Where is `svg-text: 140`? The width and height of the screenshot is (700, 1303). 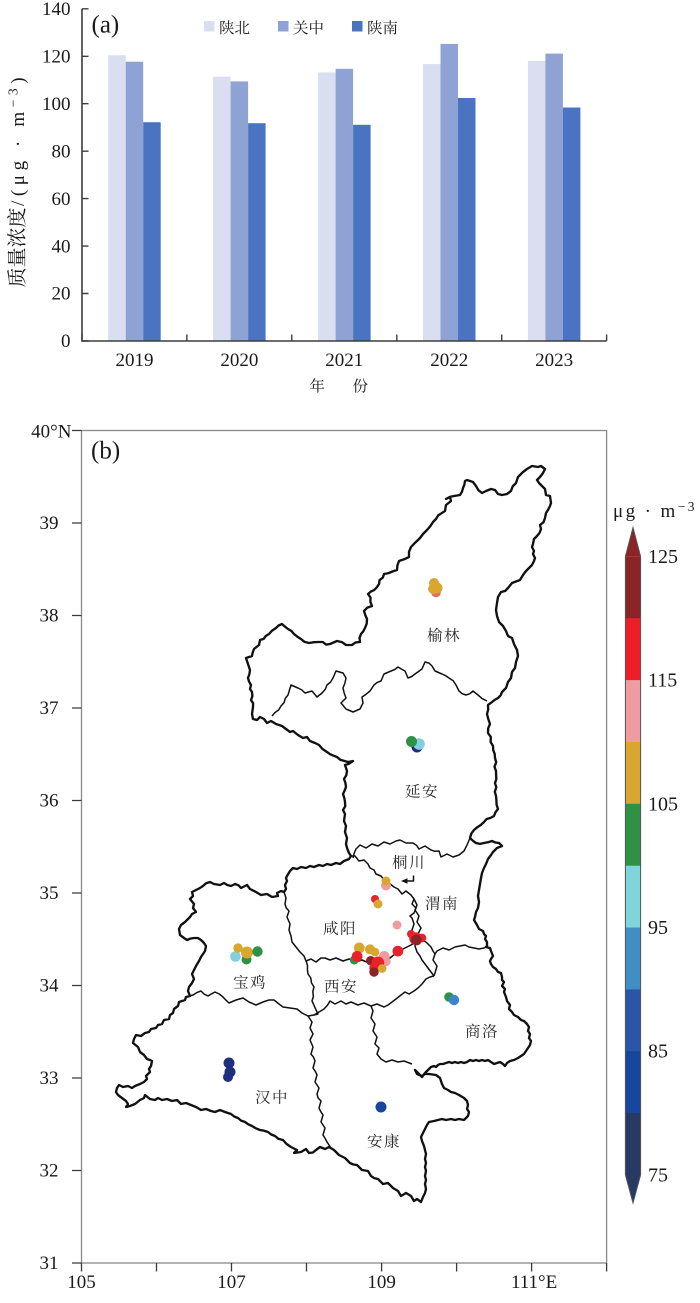 svg-text: 140 is located at coordinates (56, 10).